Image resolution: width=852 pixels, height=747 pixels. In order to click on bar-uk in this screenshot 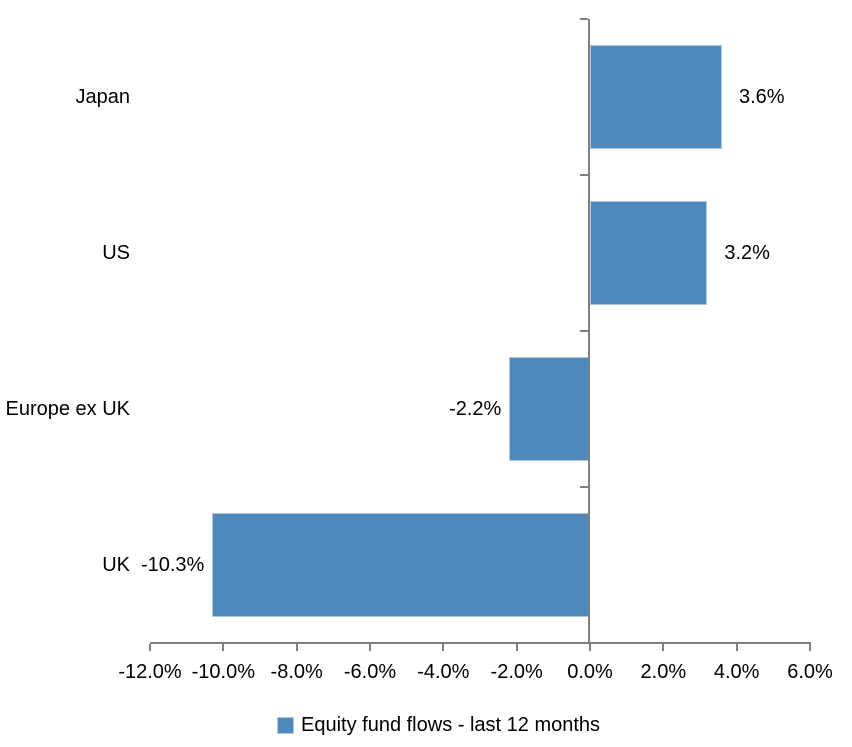, I will do `click(401, 565)`.